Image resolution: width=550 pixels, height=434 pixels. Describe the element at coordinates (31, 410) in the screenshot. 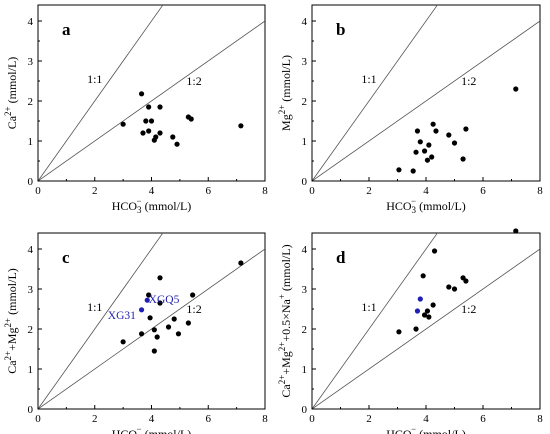

I see `panel-c-y-tick-label: 0` at that location.